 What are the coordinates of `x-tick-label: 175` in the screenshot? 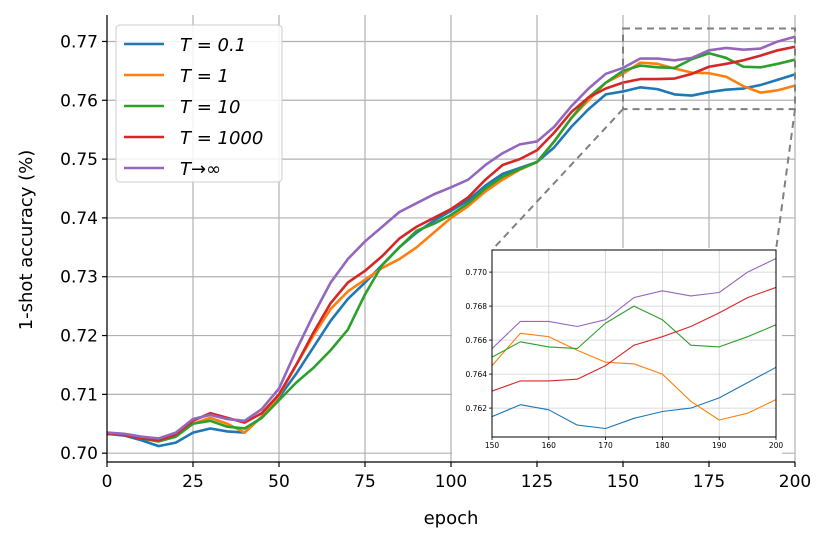 It's located at (709, 482).